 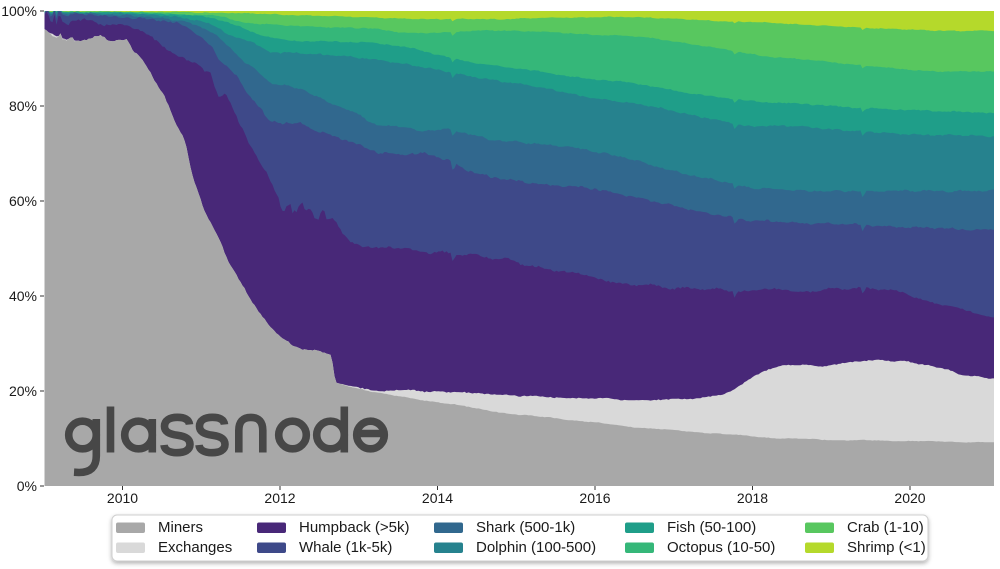 I want to click on svg-text: 0%, so click(x=27, y=486).